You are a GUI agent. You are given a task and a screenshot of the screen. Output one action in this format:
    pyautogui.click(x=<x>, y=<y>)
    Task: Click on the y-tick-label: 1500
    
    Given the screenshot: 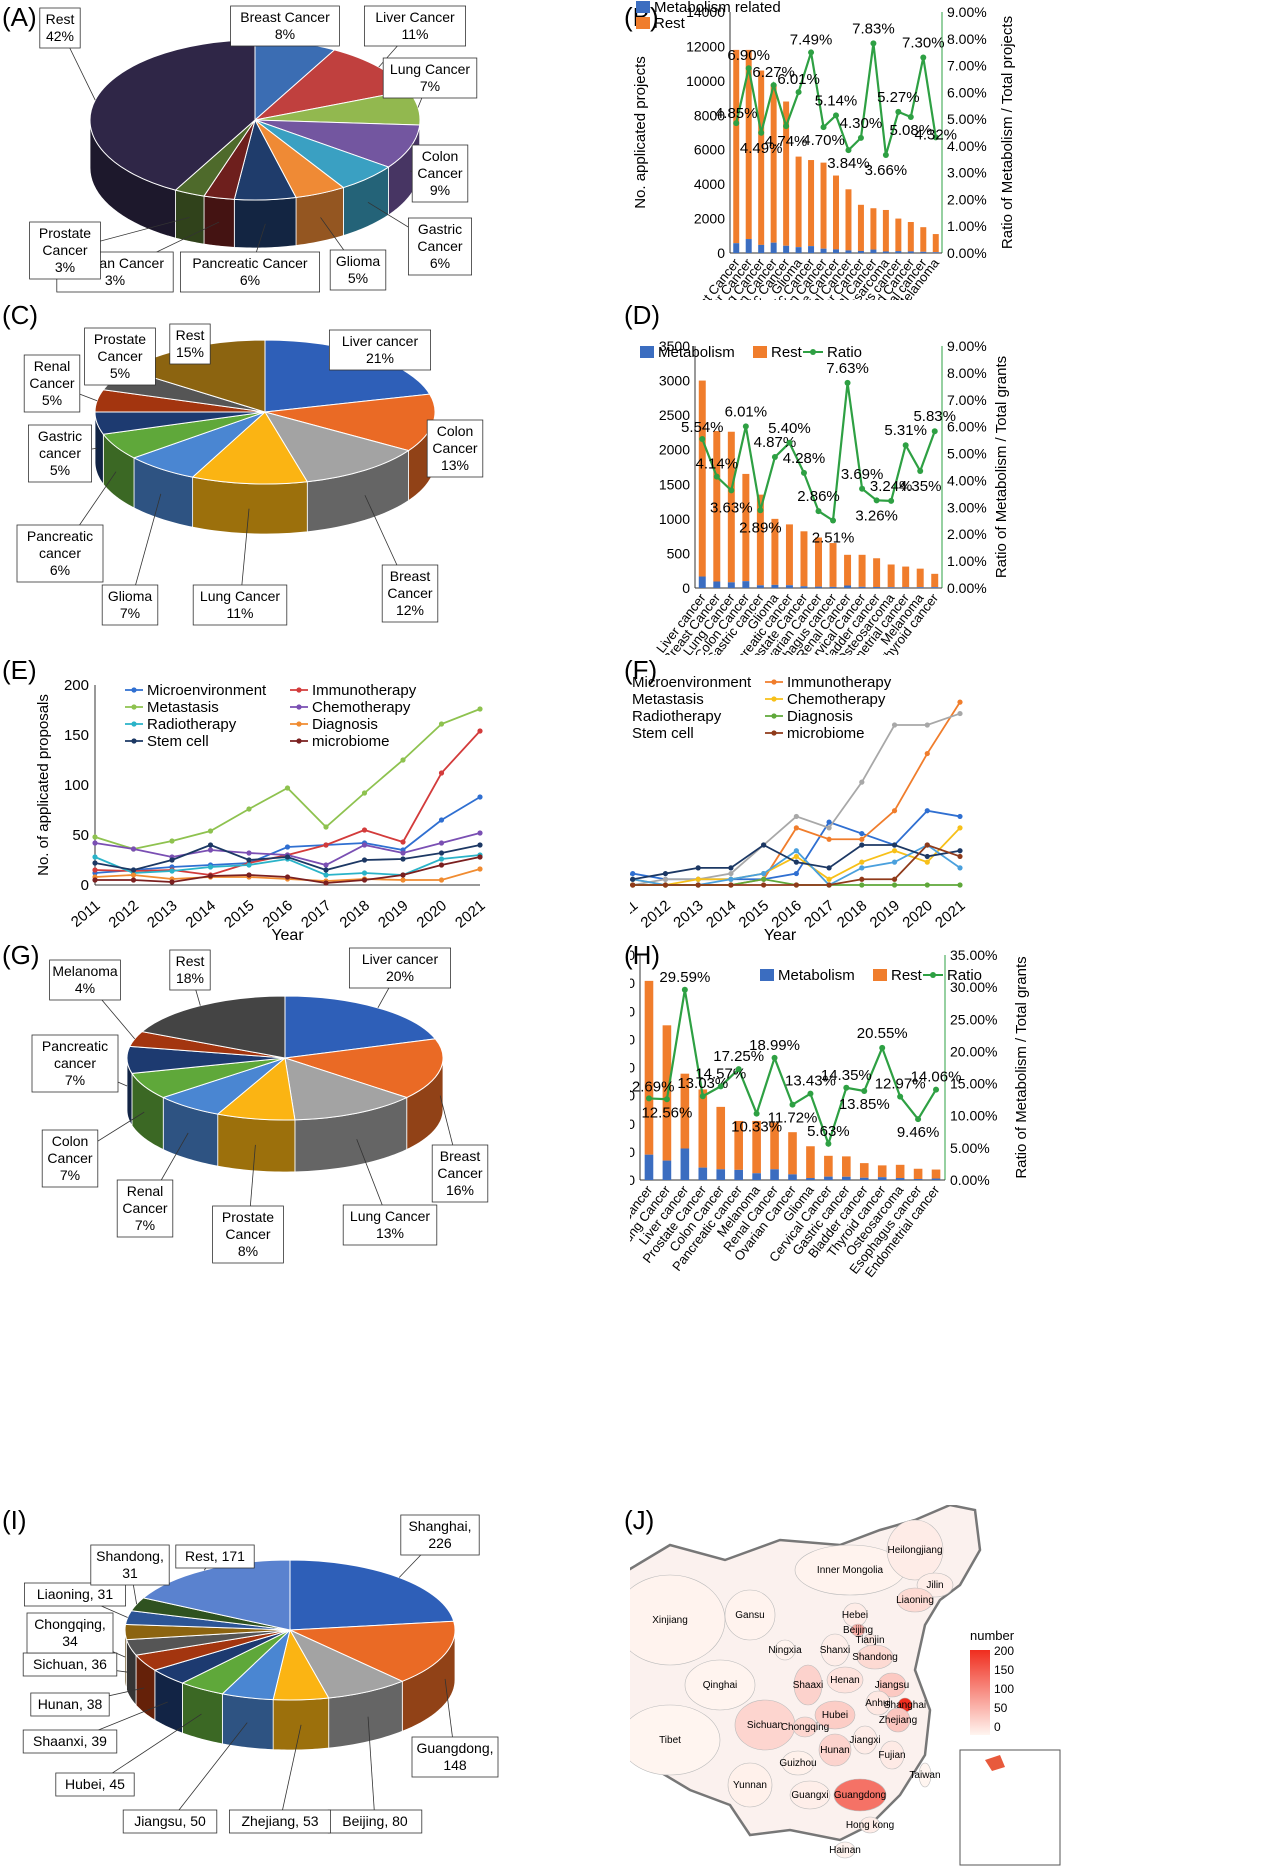 What is the action you would take?
    pyautogui.click(x=674, y=484)
    